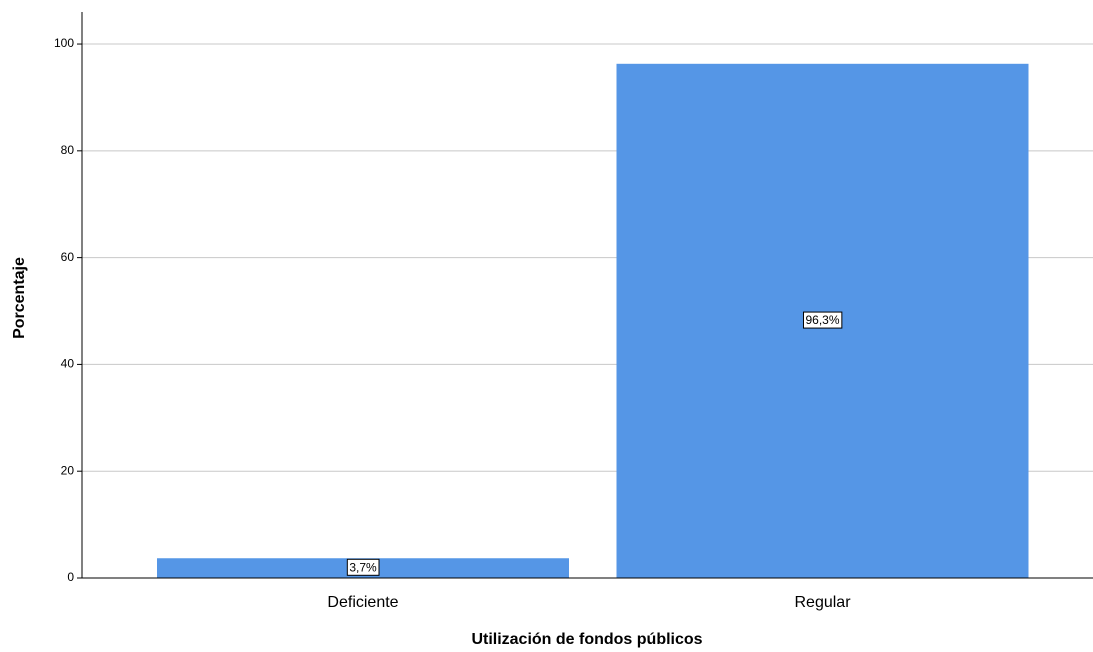 The height and width of the screenshot is (652, 1093). Describe the element at coordinates (68, 150) in the screenshot. I see `y-tick-label: 80` at that location.